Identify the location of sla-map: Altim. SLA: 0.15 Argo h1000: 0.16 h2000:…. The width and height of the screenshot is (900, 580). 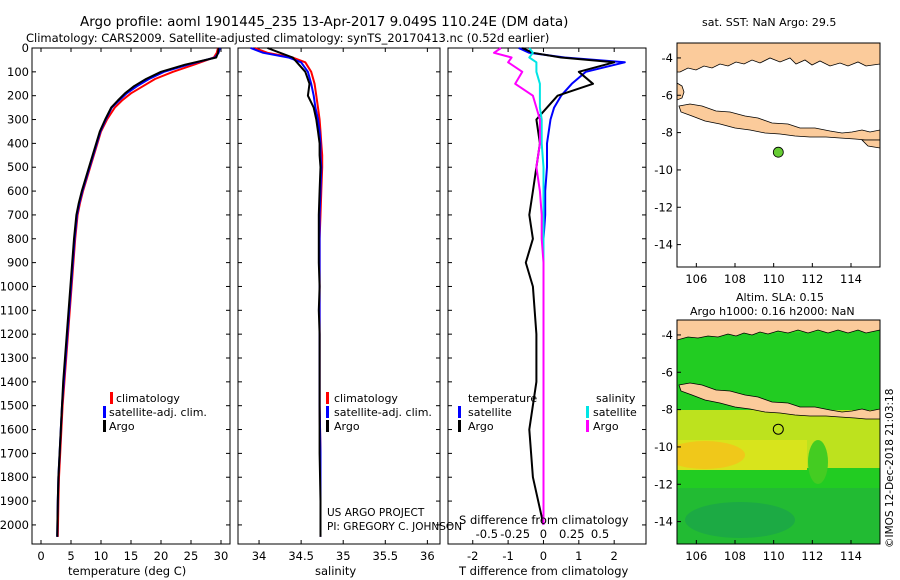
(767, 427).